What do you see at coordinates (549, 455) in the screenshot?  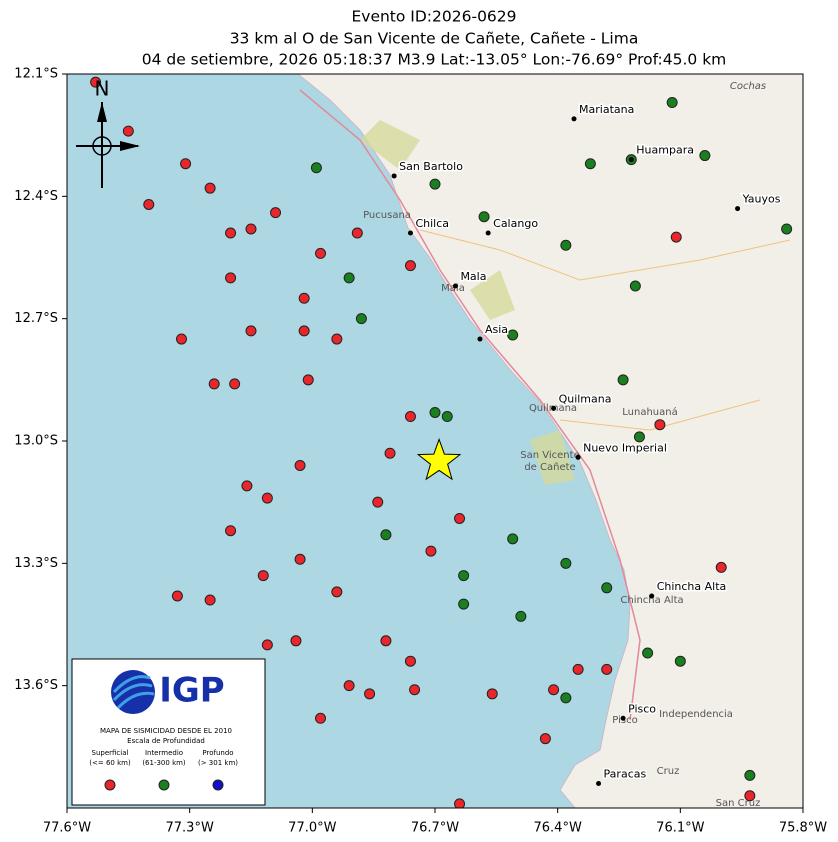 I see `map-label: San Vicente` at bounding box center [549, 455].